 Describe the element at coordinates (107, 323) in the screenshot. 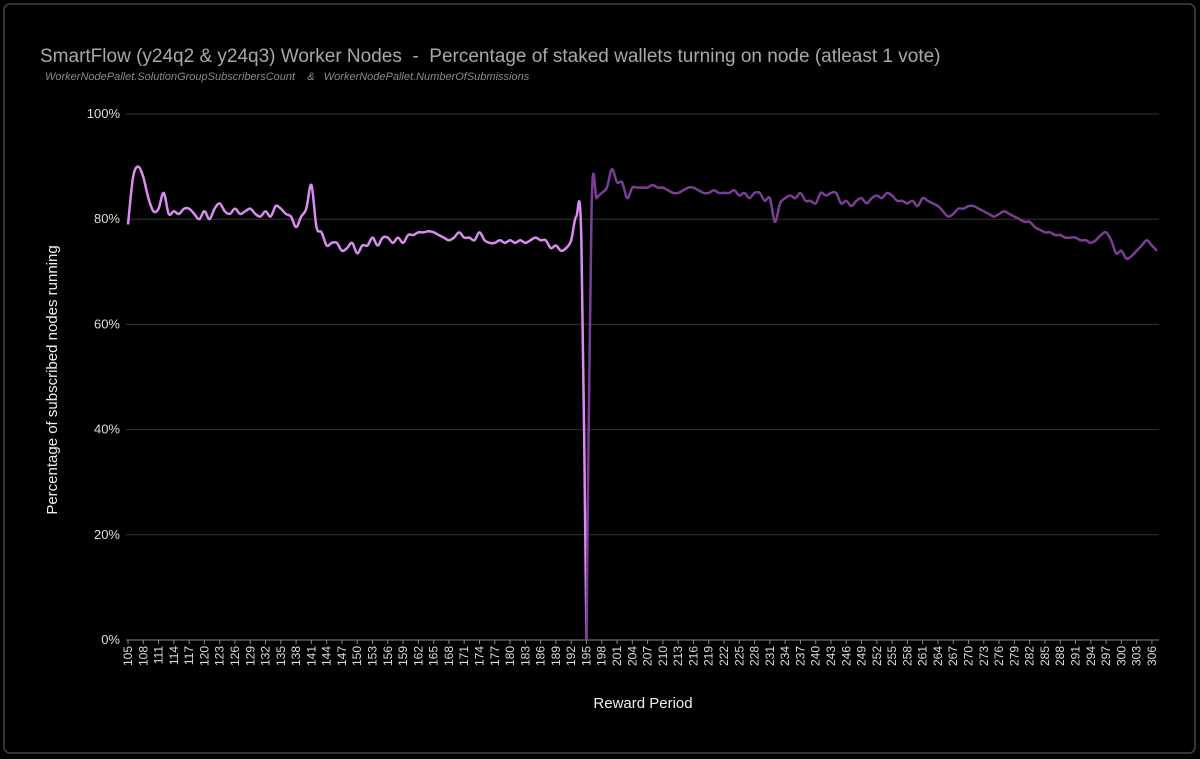

I see `y-tick-label: 60%` at that location.